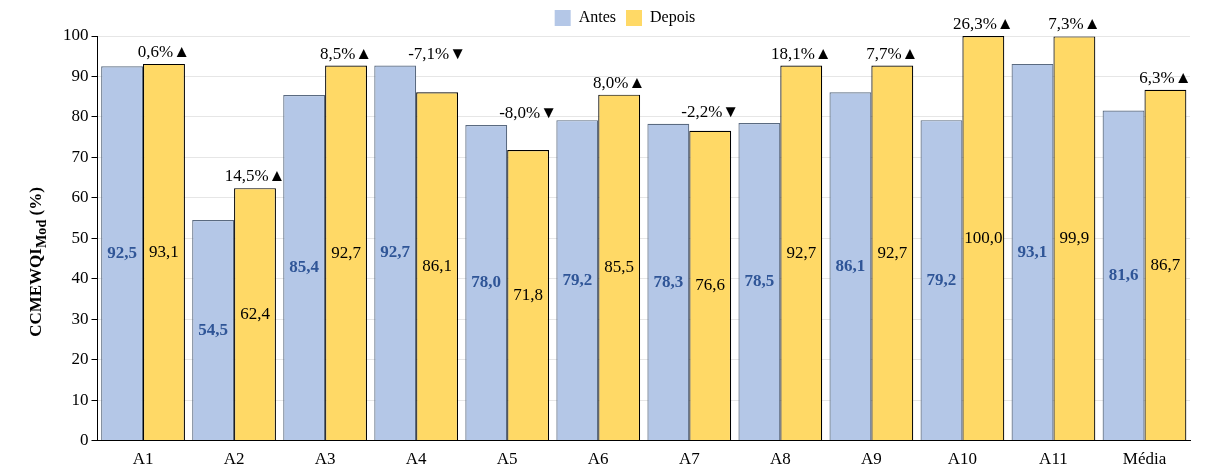  Describe the element at coordinates (143, 459) in the screenshot. I see `x-tick-label: A1` at that location.